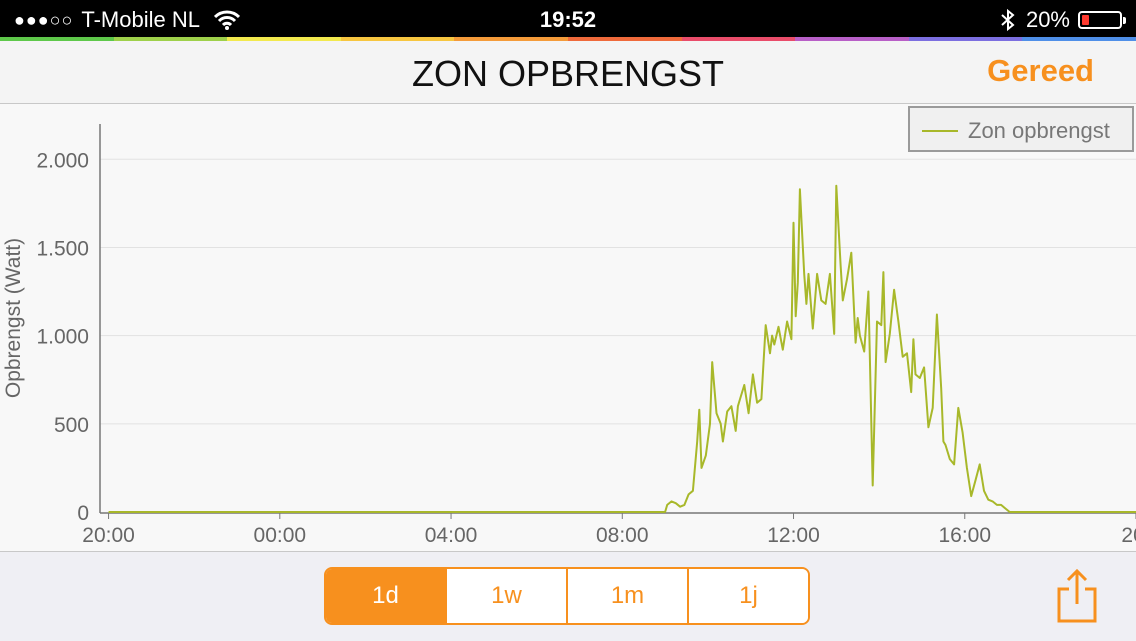 The image size is (1136, 641). I want to click on rainbow-stripe, so click(568, 39).